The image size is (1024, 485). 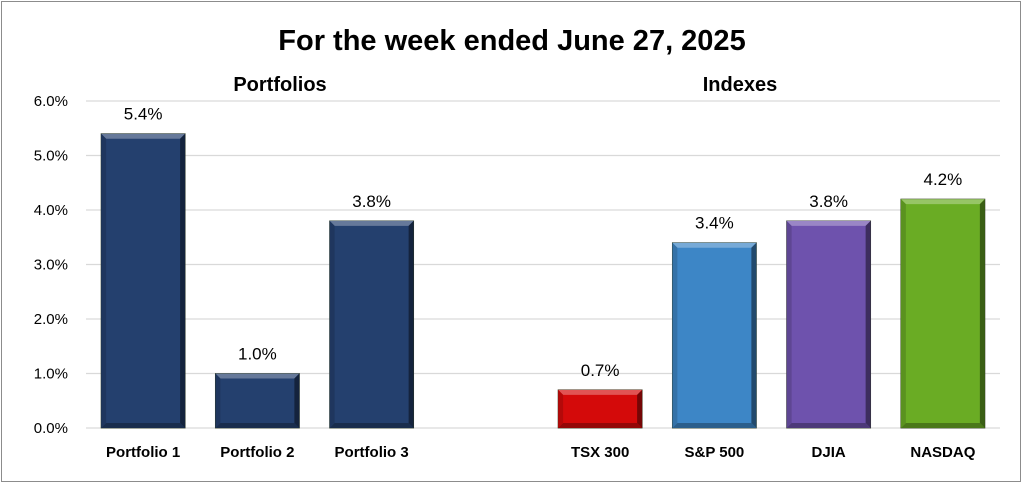 What do you see at coordinates (51, 374) in the screenshot?
I see `y-tick-label: 1.0%` at bounding box center [51, 374].